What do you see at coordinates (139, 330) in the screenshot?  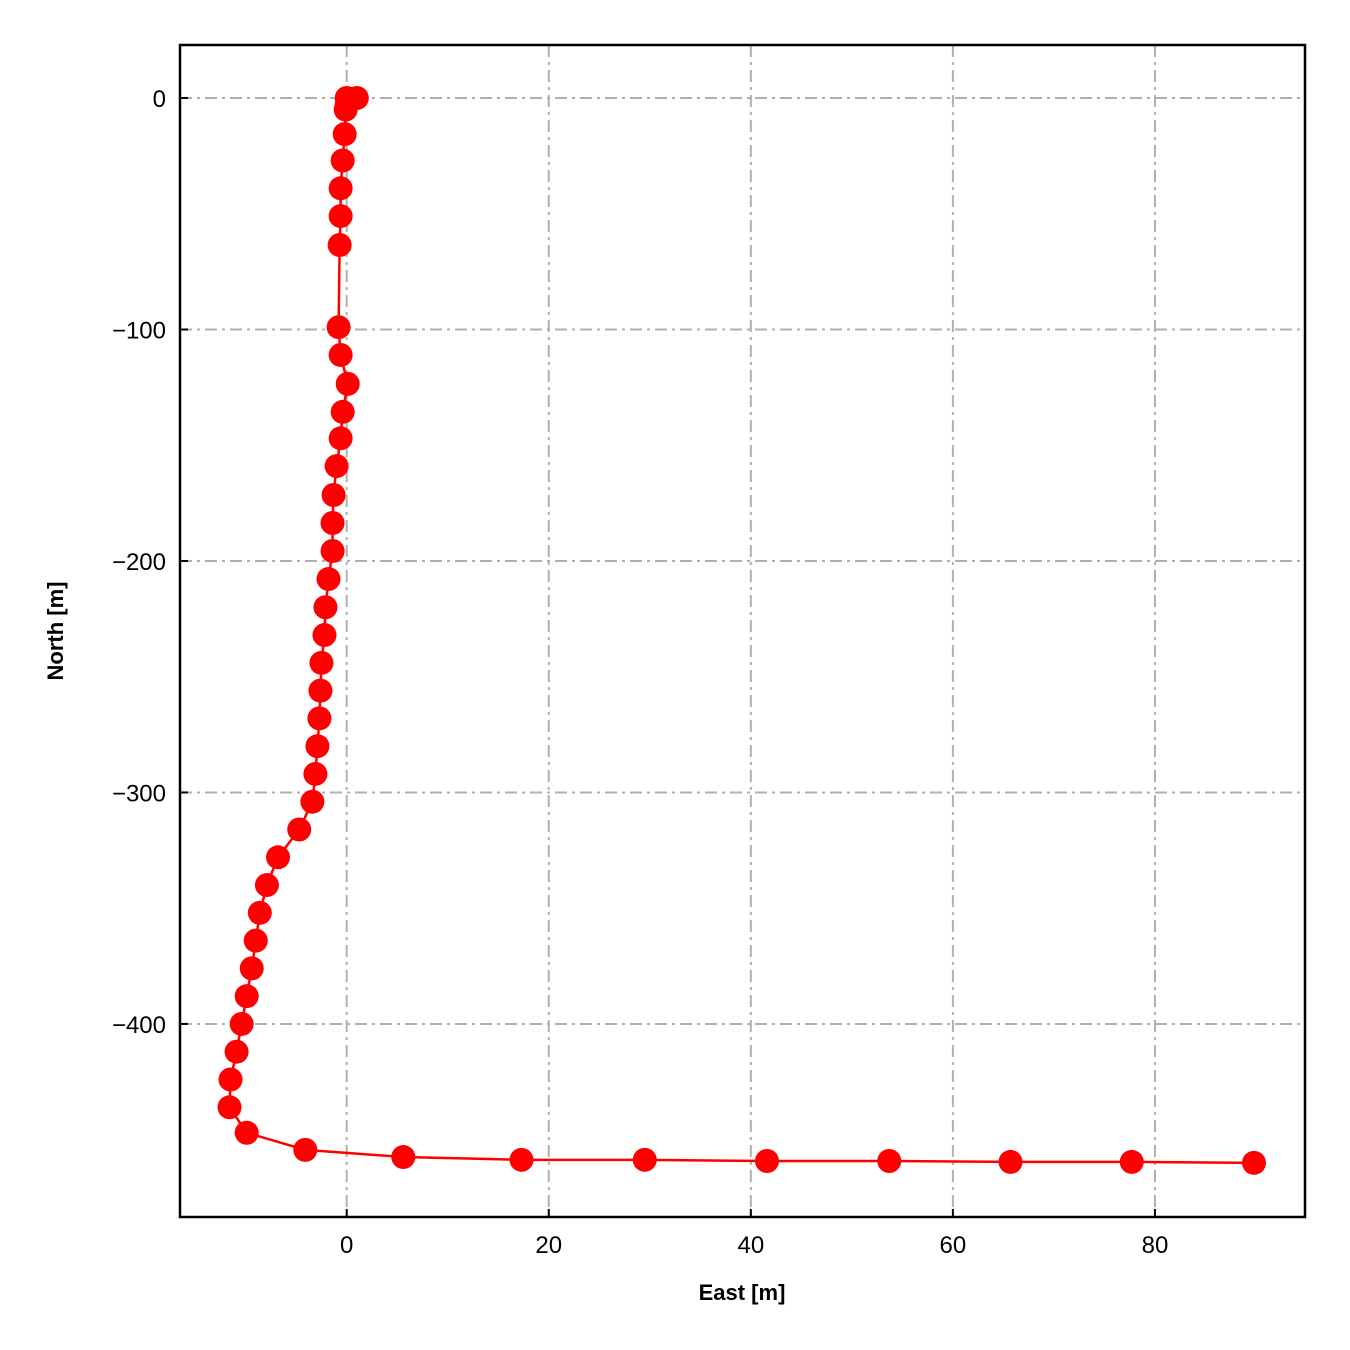 I see `y-tick-label: −100` at bounding box center [139, 330].